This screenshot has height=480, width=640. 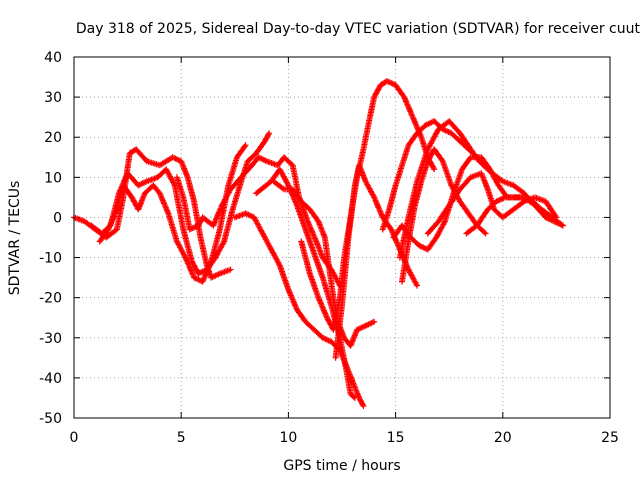 I want to click on y-tick-label: -20, so click(x=50, y=299).